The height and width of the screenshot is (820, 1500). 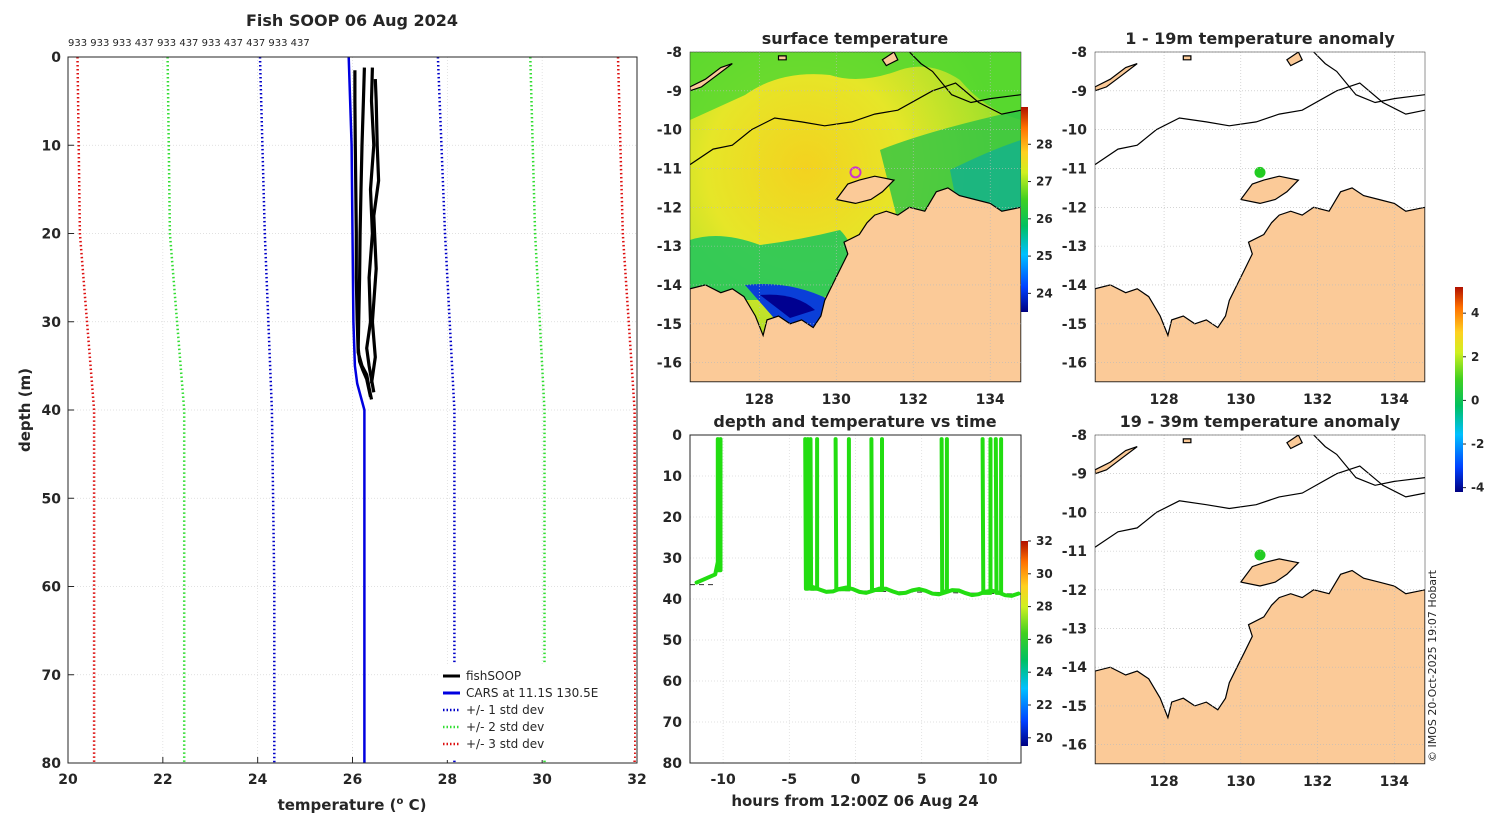 I want to click on anom2-y-tick-label: -9, so click(x=1079, y=475).